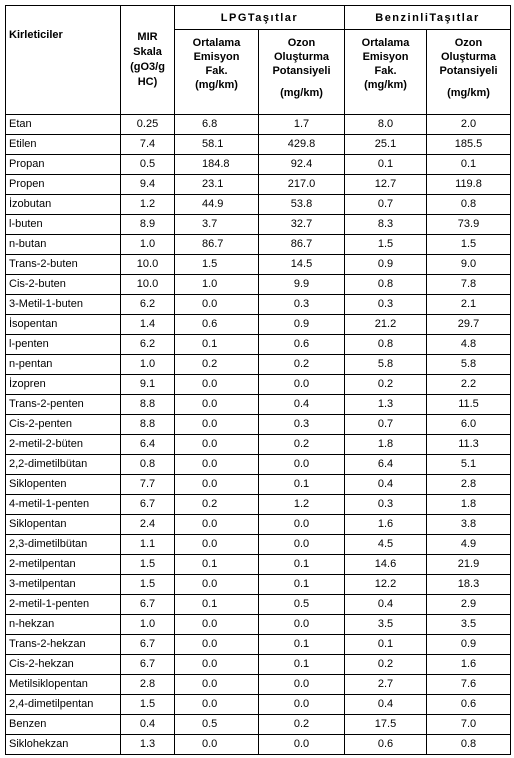 The image size is (514, 758). I want to click on header-line: Ozon, so click(301, 43).